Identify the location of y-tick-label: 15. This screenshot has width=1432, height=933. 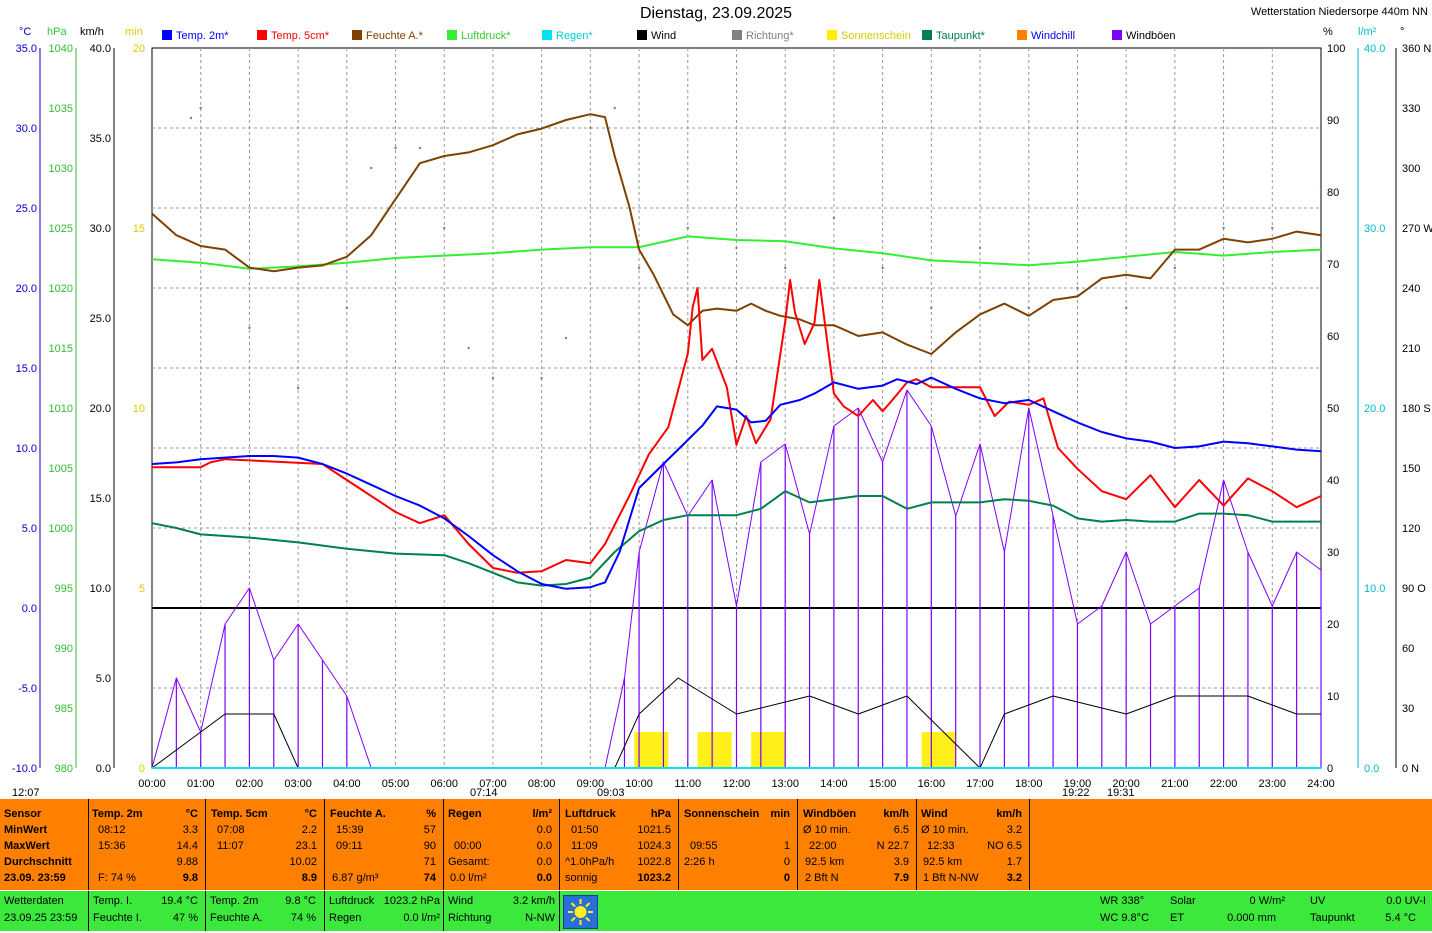
(139, 229).